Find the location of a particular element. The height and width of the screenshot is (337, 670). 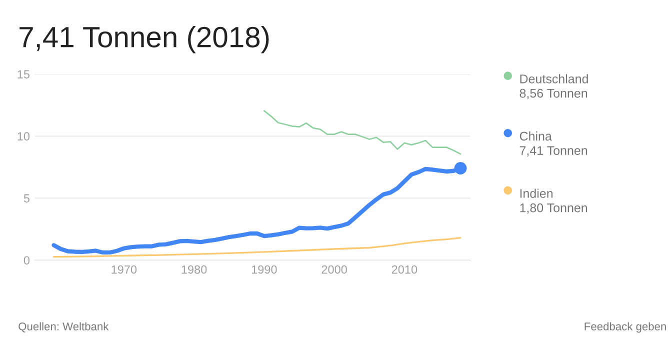

x-tick-label: 2010 is located at coordinates (405, 269).